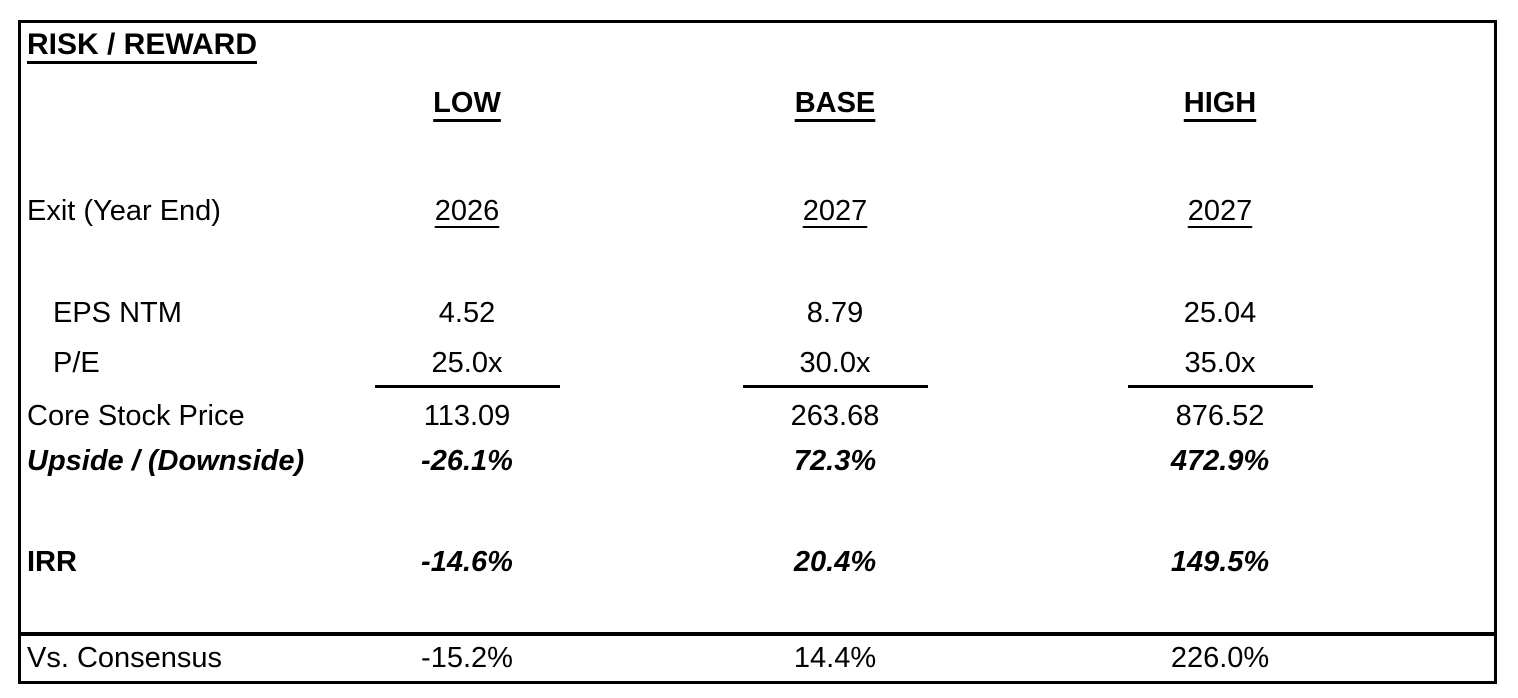  I want to click on cell-irr-low: -14.6%, so click(467, 562).